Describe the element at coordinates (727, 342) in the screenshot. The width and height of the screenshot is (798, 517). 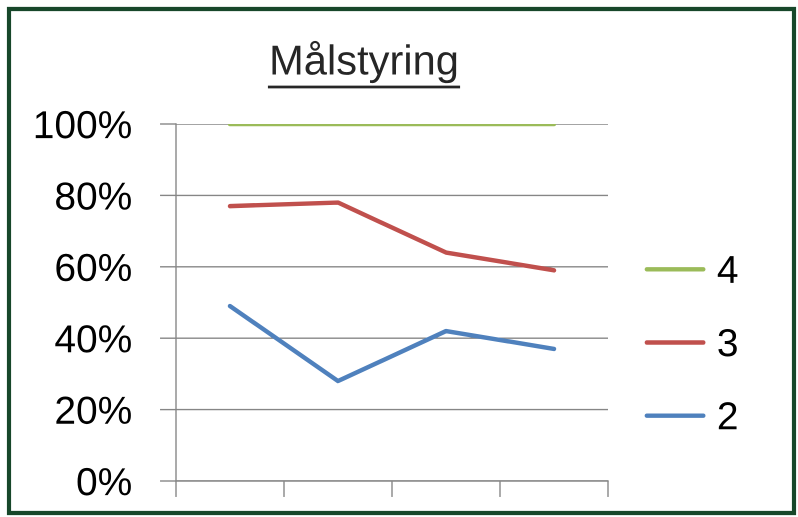
I see `legend-label: 3` at that location.